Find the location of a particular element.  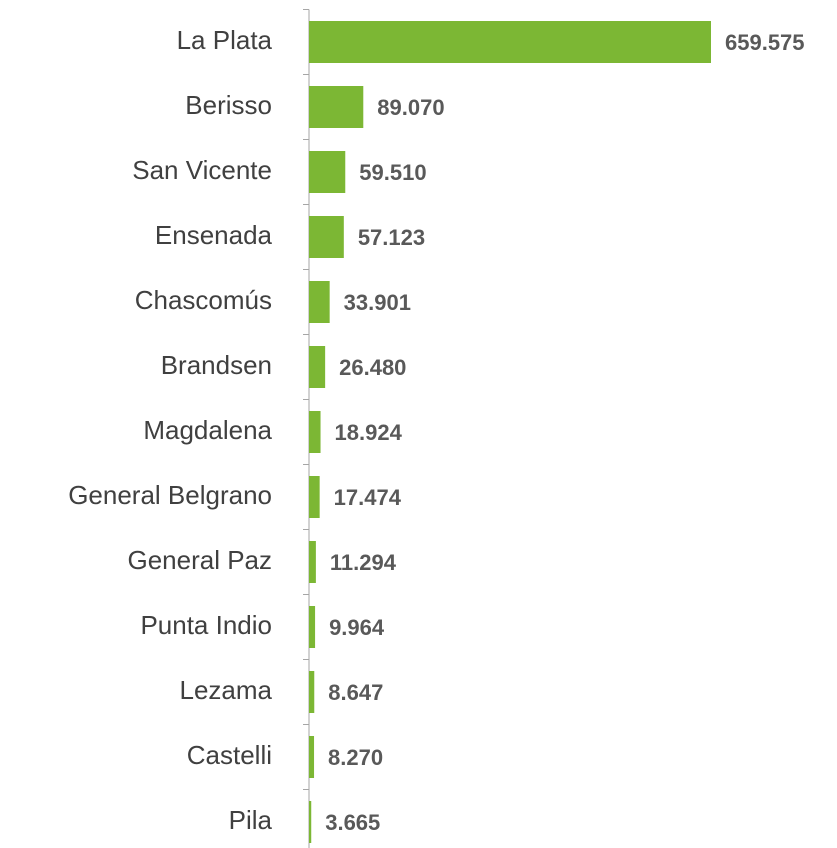

data-label: 59.510 is located at coordinates (392, 172).